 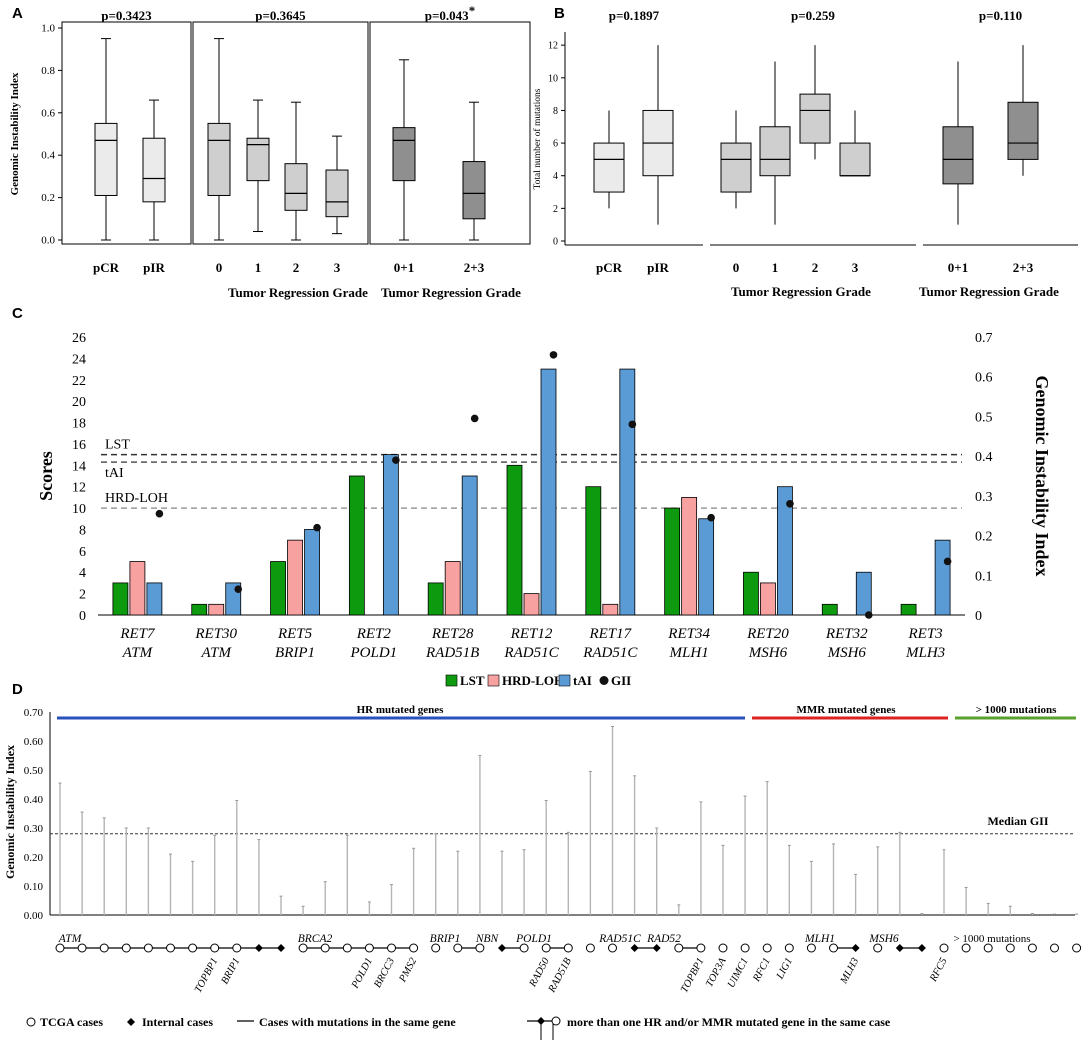 I want to click on y-tick-label: 20, so click(x=79, y=402).